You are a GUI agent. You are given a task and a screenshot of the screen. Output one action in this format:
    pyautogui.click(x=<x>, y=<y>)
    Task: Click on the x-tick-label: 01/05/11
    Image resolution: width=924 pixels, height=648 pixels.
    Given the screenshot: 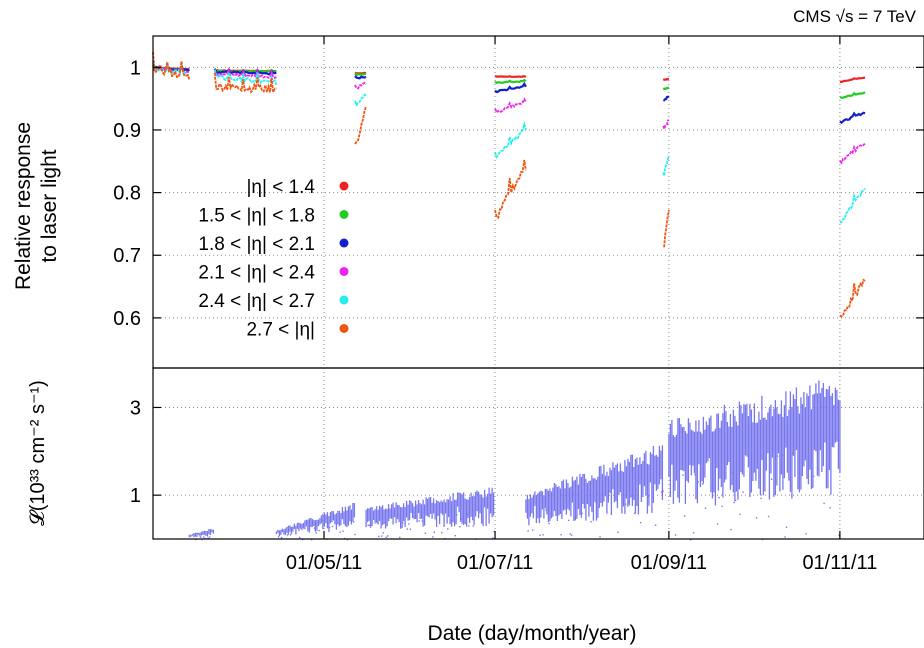 What is the action you would take?
    pyautogui.click(x=324, y=563)
    